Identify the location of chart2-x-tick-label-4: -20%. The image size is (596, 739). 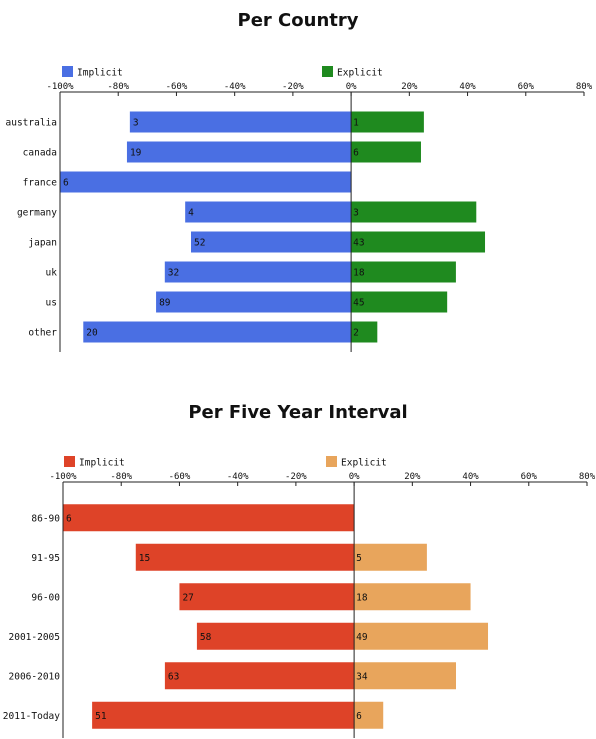
(296, 477).